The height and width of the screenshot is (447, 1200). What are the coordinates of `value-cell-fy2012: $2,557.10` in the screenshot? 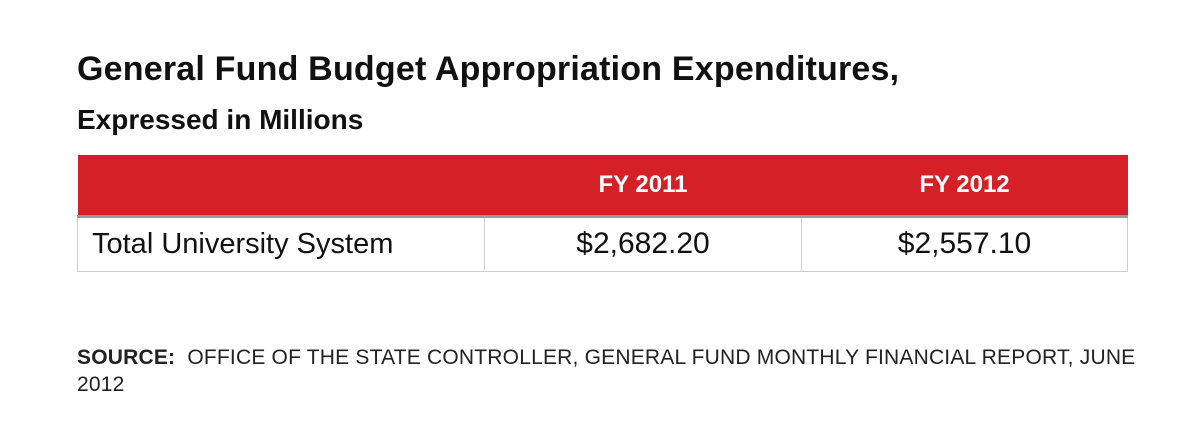 It's located at (964, 243).